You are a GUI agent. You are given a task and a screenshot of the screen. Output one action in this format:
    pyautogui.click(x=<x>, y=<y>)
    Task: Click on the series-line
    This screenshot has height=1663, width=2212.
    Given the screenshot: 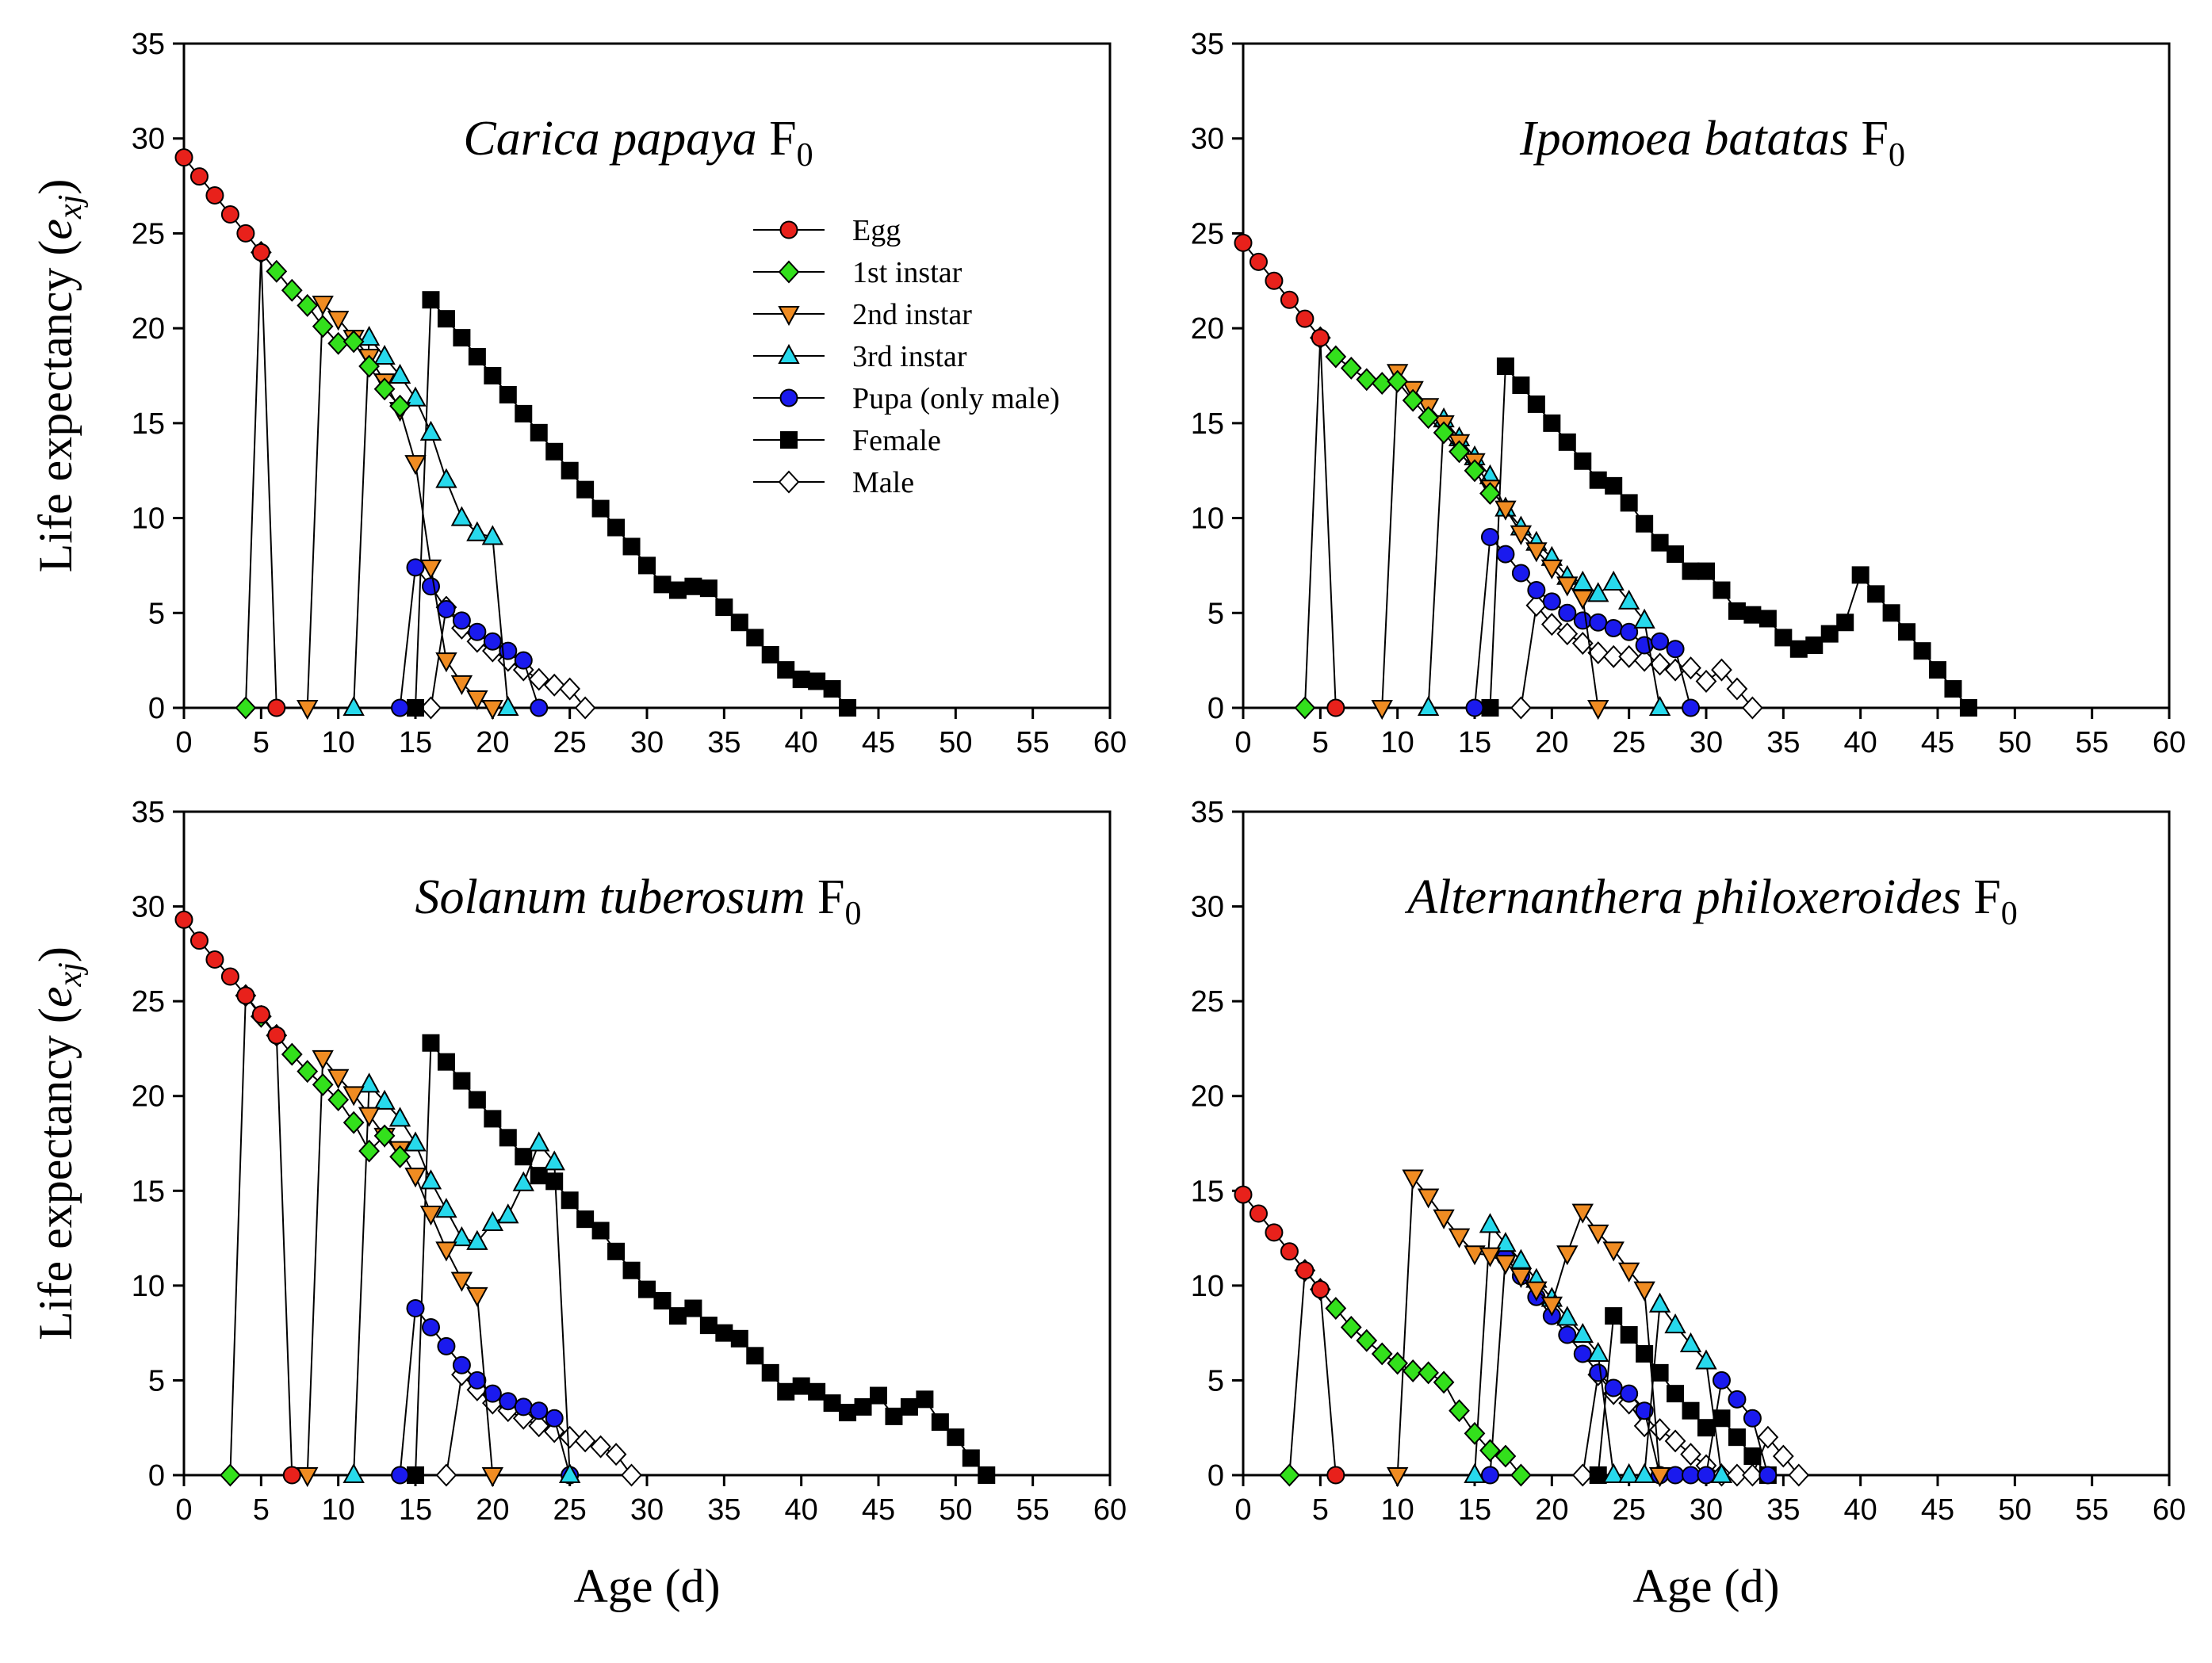 What is the action you would take?
    pyautogui.click(x=1729, y=536)
    